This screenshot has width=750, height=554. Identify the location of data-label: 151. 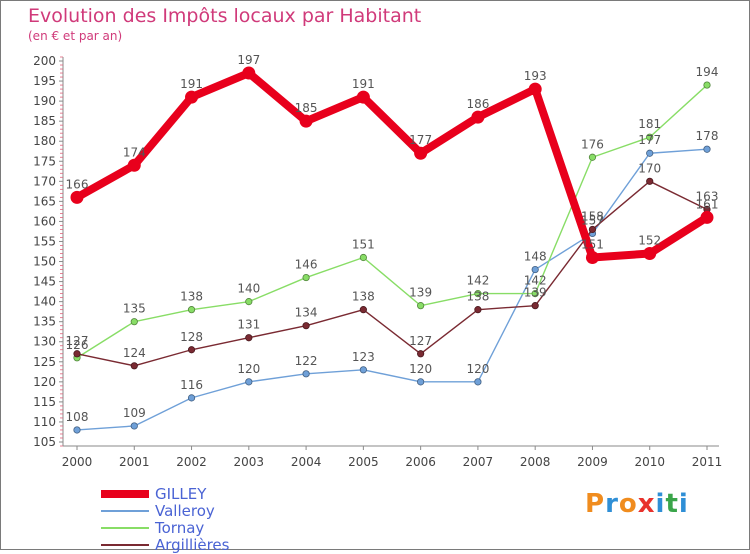
(363, 245).